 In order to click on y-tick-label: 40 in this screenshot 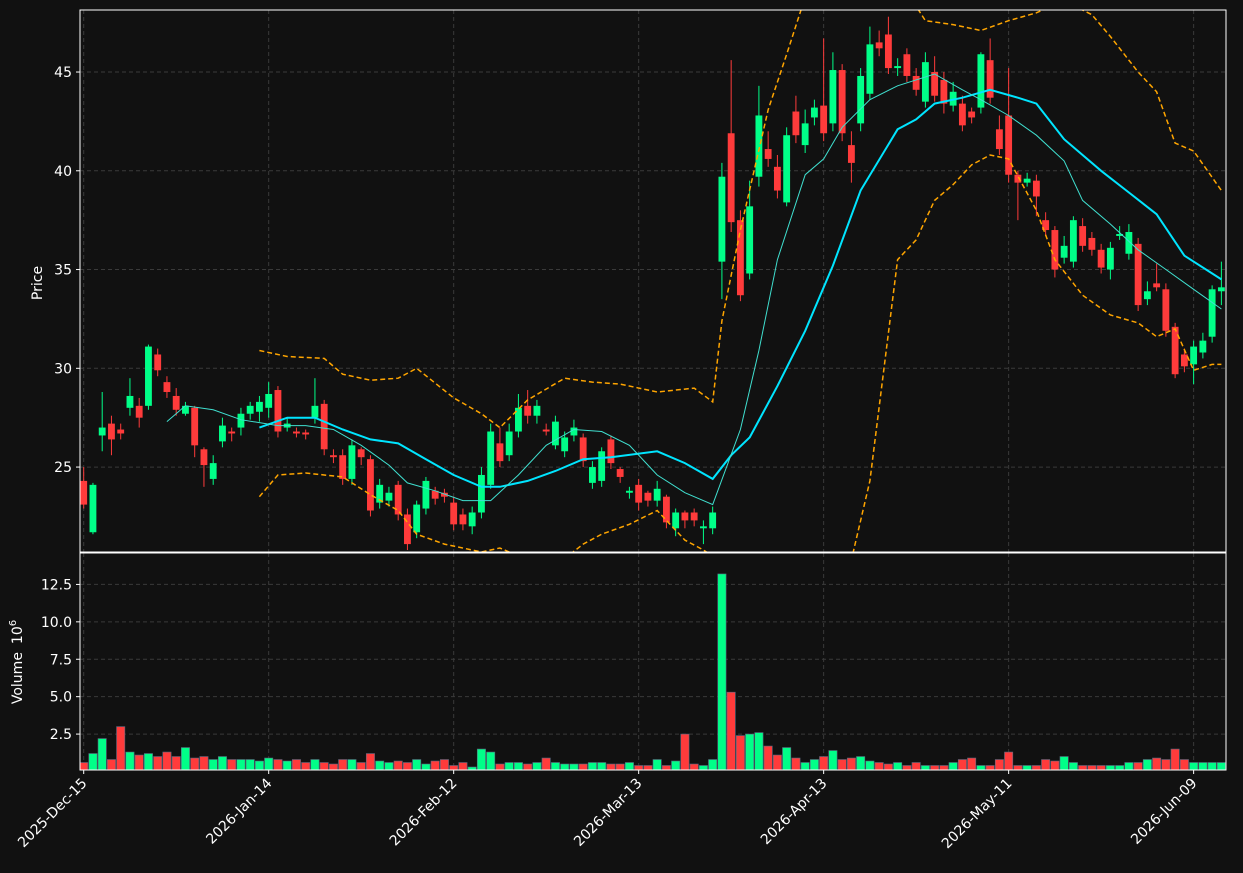, I will do `click(63, 172)`.